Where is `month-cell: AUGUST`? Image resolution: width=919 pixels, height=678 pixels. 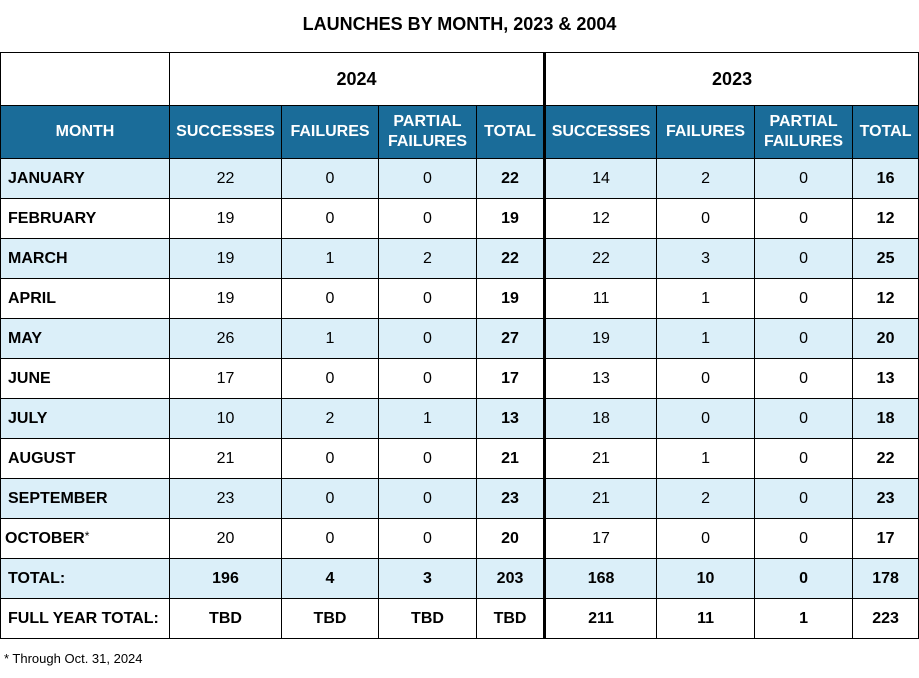
month-cell: AUGUST is located at coordinates (85, 458).